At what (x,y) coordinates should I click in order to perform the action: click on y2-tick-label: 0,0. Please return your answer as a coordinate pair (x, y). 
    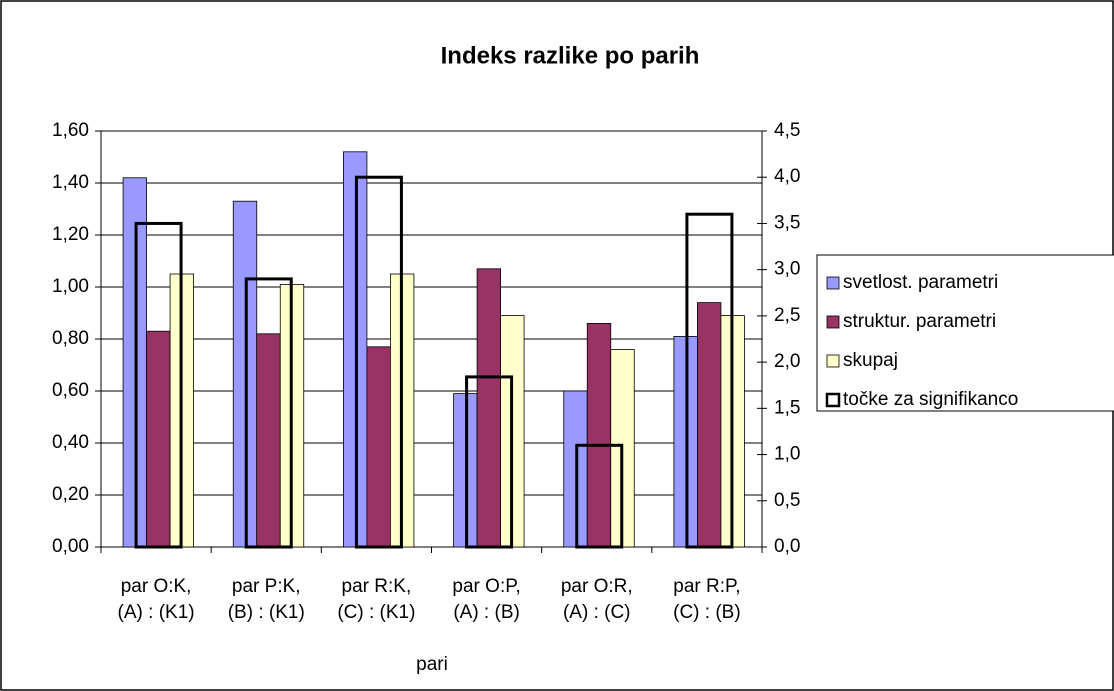
    Looking at the image, I should click on (787, 546).